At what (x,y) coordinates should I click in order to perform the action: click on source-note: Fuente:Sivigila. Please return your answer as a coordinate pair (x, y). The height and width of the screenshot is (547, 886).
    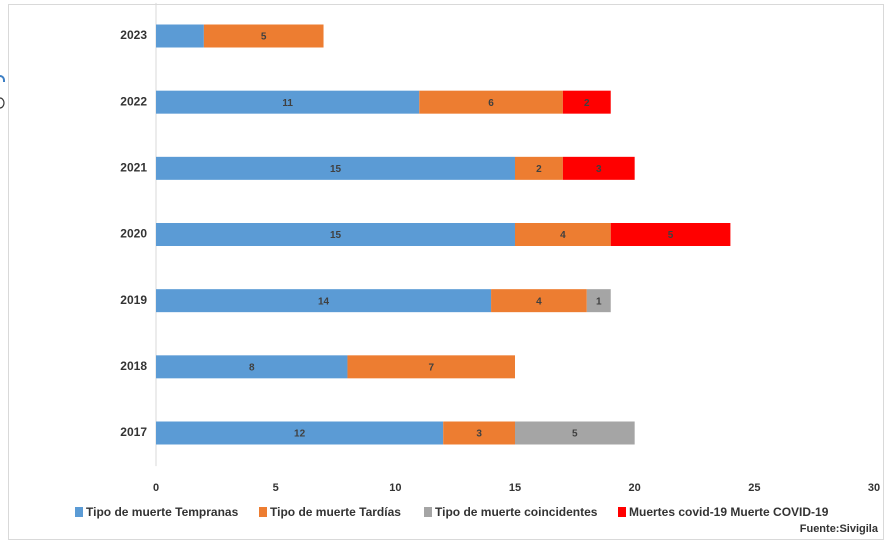
    Looking at the image, I should click on (839, 529).